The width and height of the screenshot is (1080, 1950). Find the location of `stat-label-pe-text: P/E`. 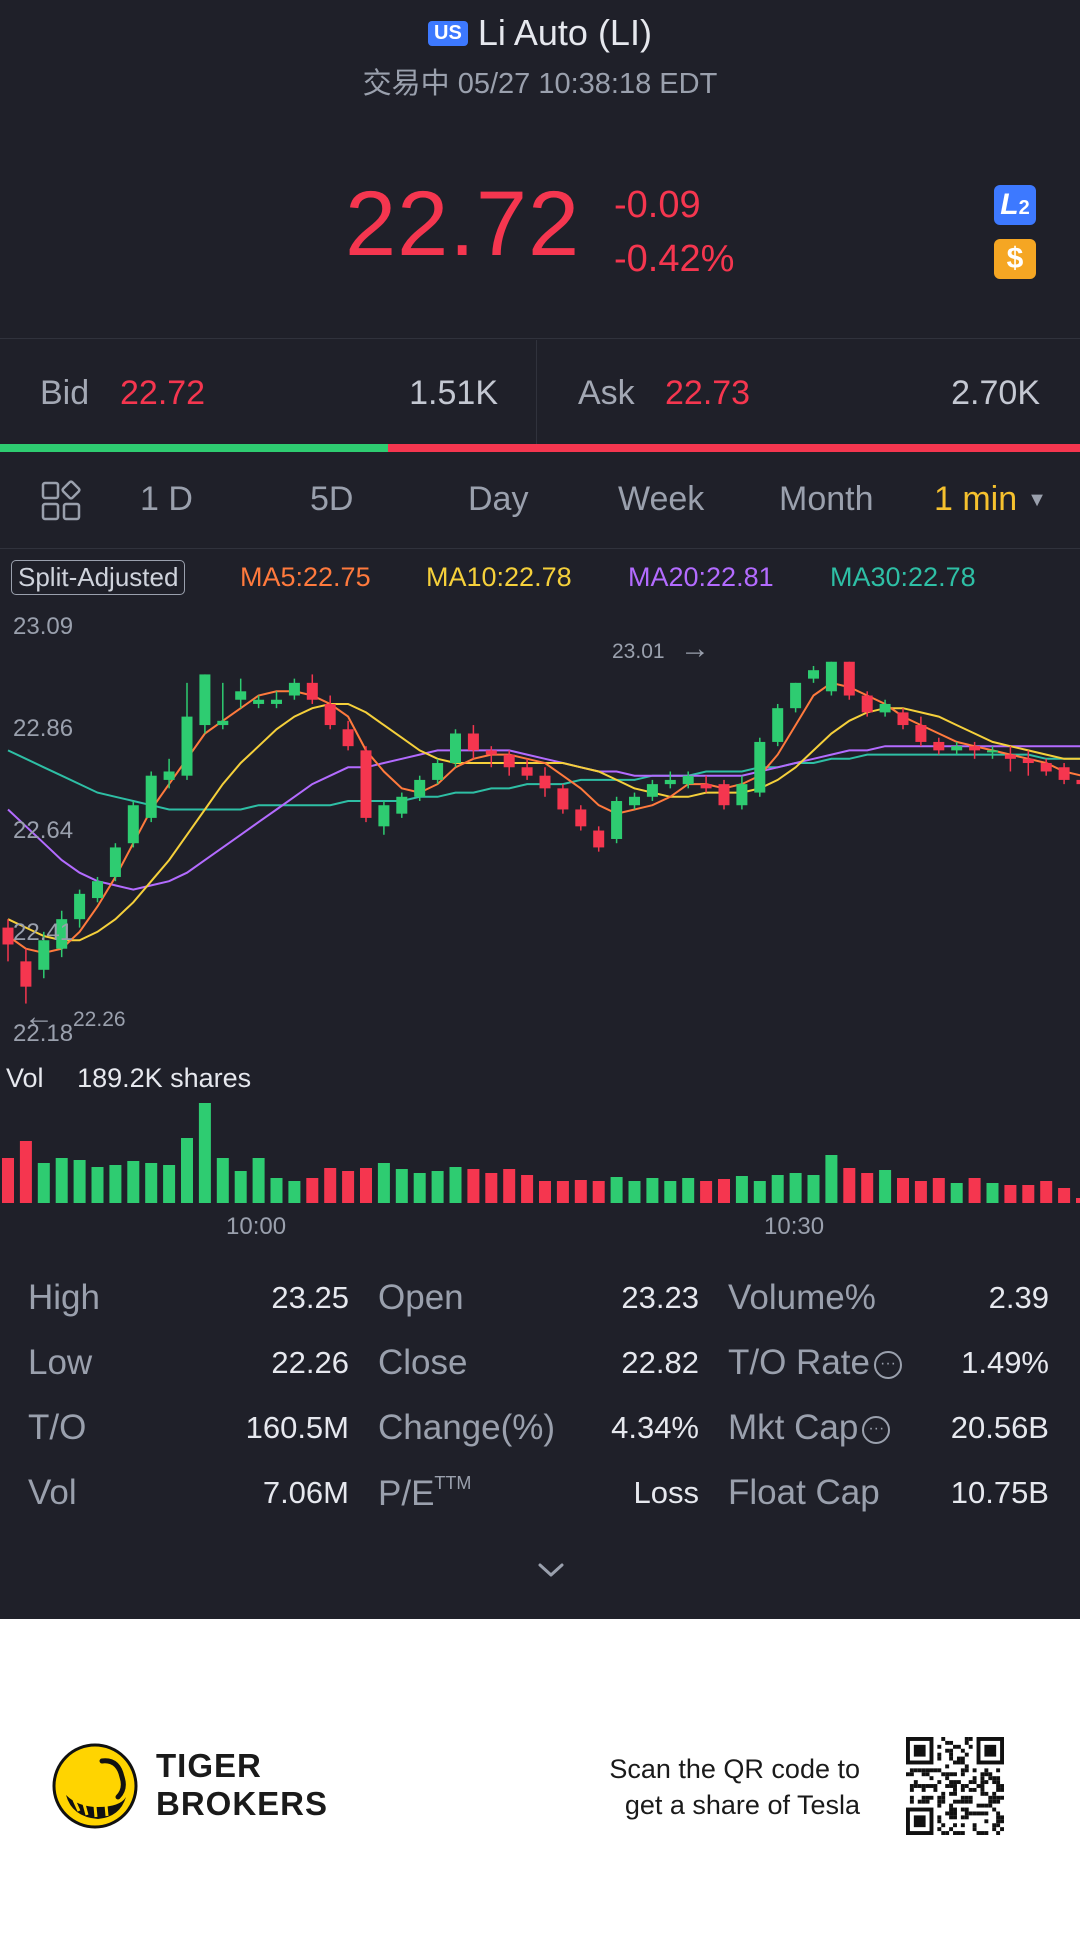

stat-label-pe-text: P/E is located at coordinates (406, 1493).